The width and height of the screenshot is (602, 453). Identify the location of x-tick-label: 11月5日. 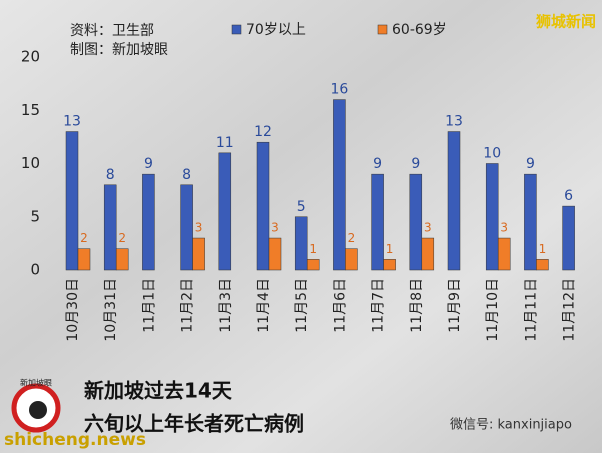
(302, 305).